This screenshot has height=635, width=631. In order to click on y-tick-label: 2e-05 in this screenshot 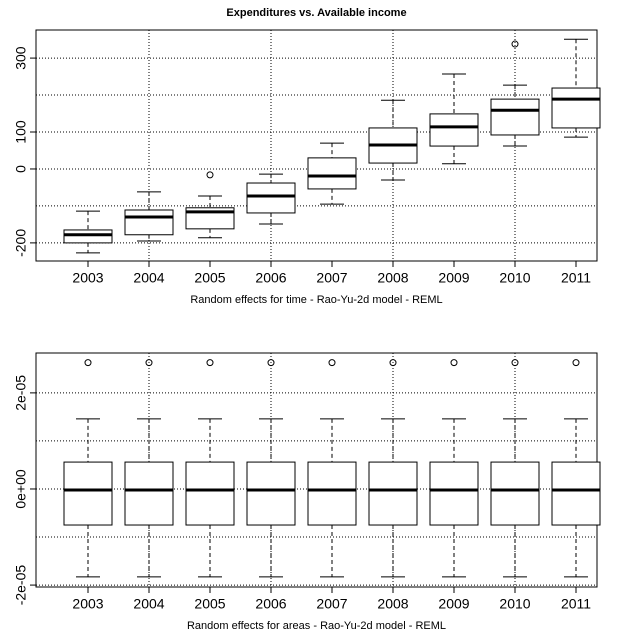, I will do `click(21, 393)`.